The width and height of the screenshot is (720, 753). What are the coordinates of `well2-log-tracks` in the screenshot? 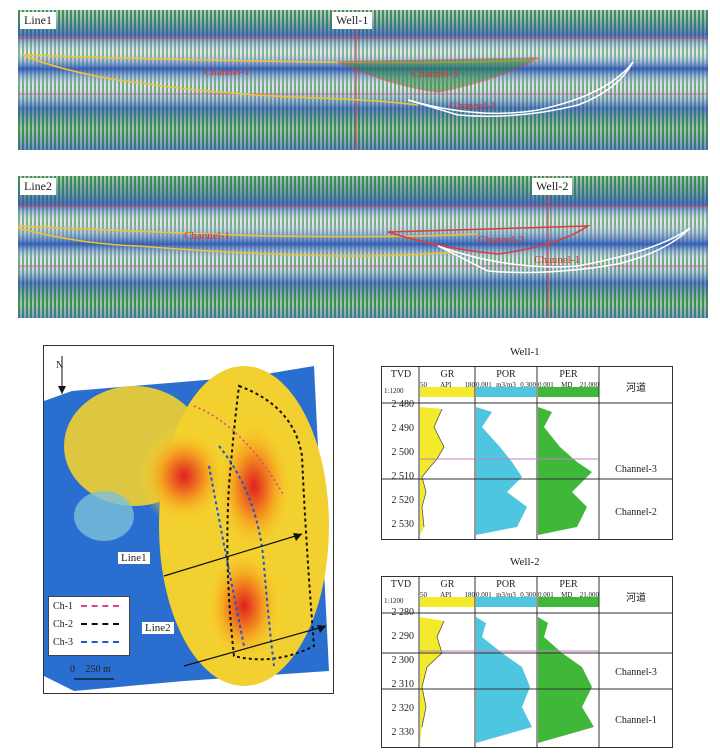 It's located at (527, 662).